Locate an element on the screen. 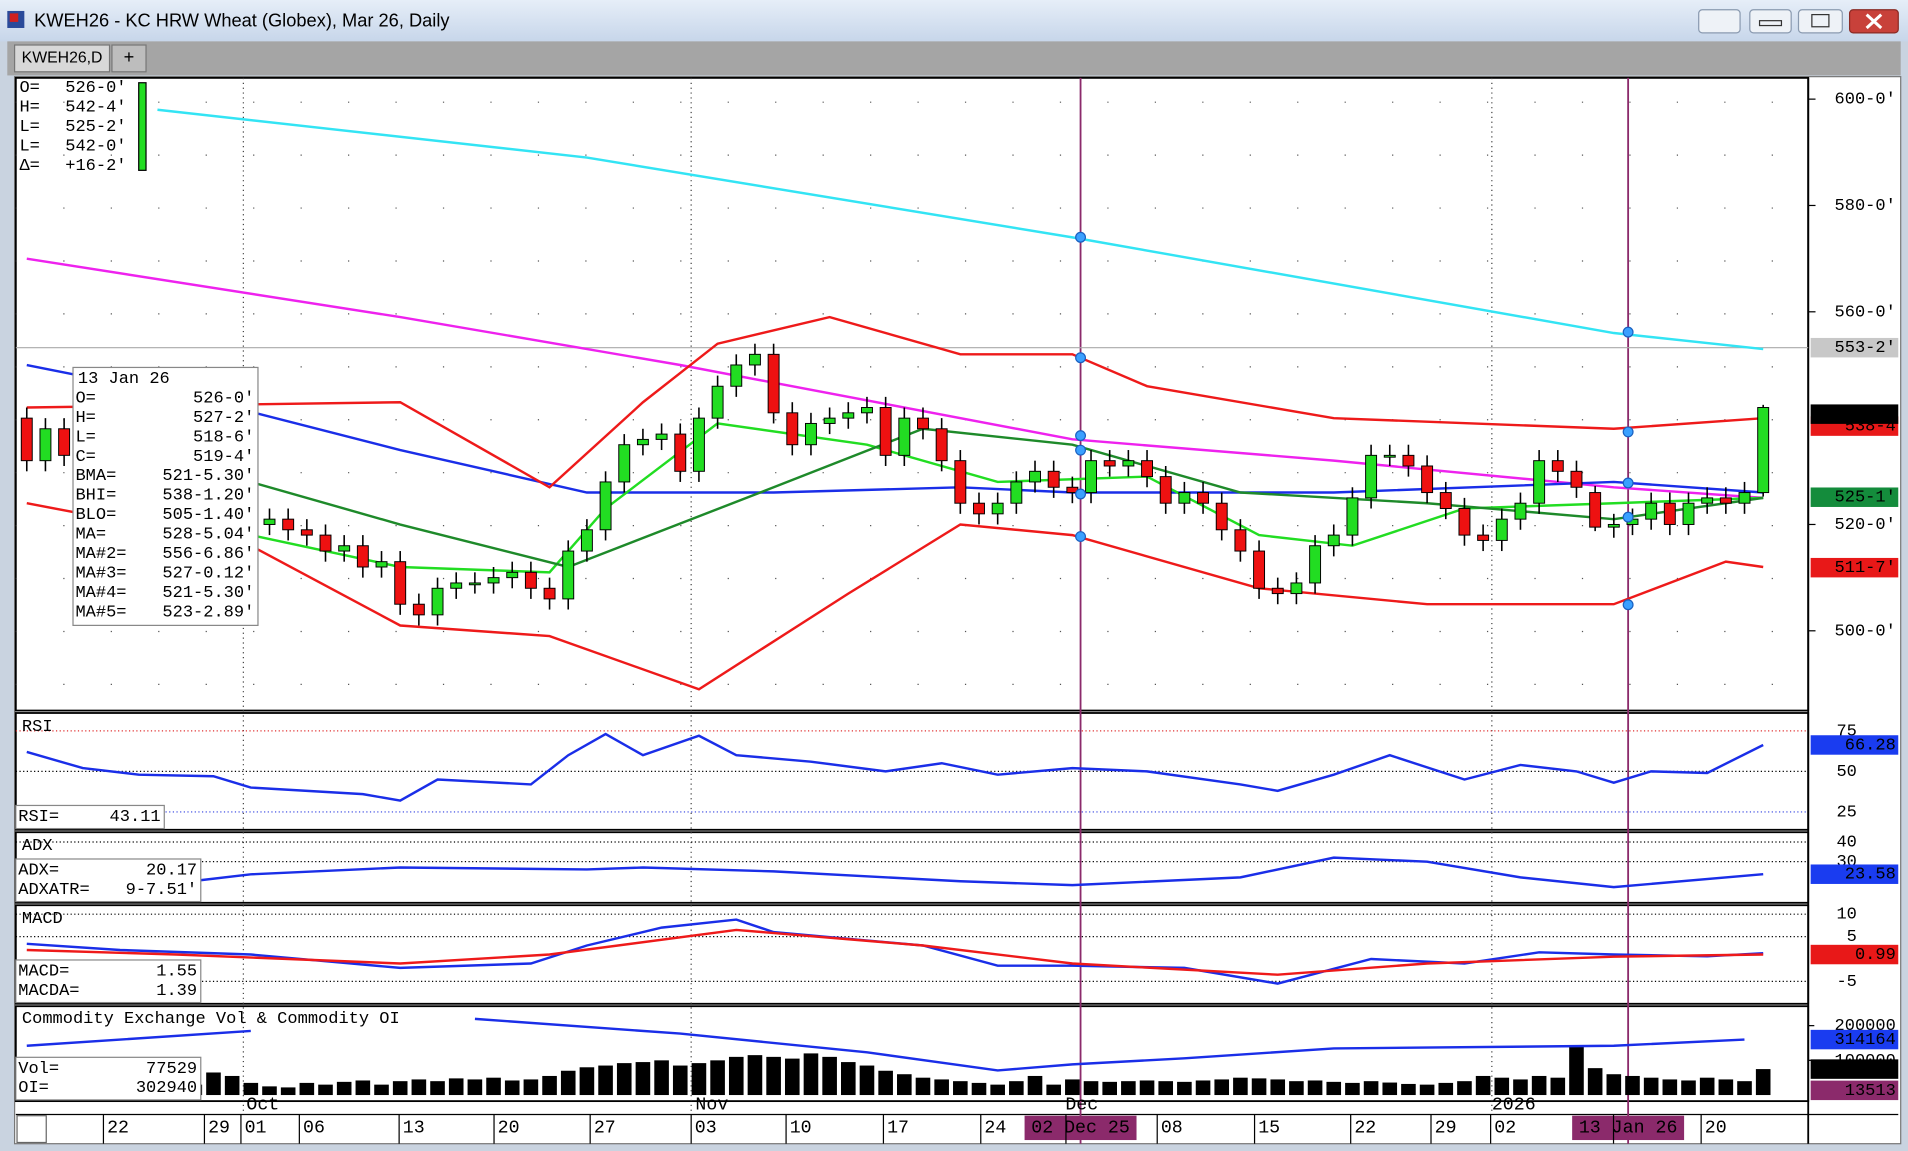 Image resolution: width=1908 pixels, height=1151 pixels. readout-label: MACDA= is located at coordinates (48, 991).